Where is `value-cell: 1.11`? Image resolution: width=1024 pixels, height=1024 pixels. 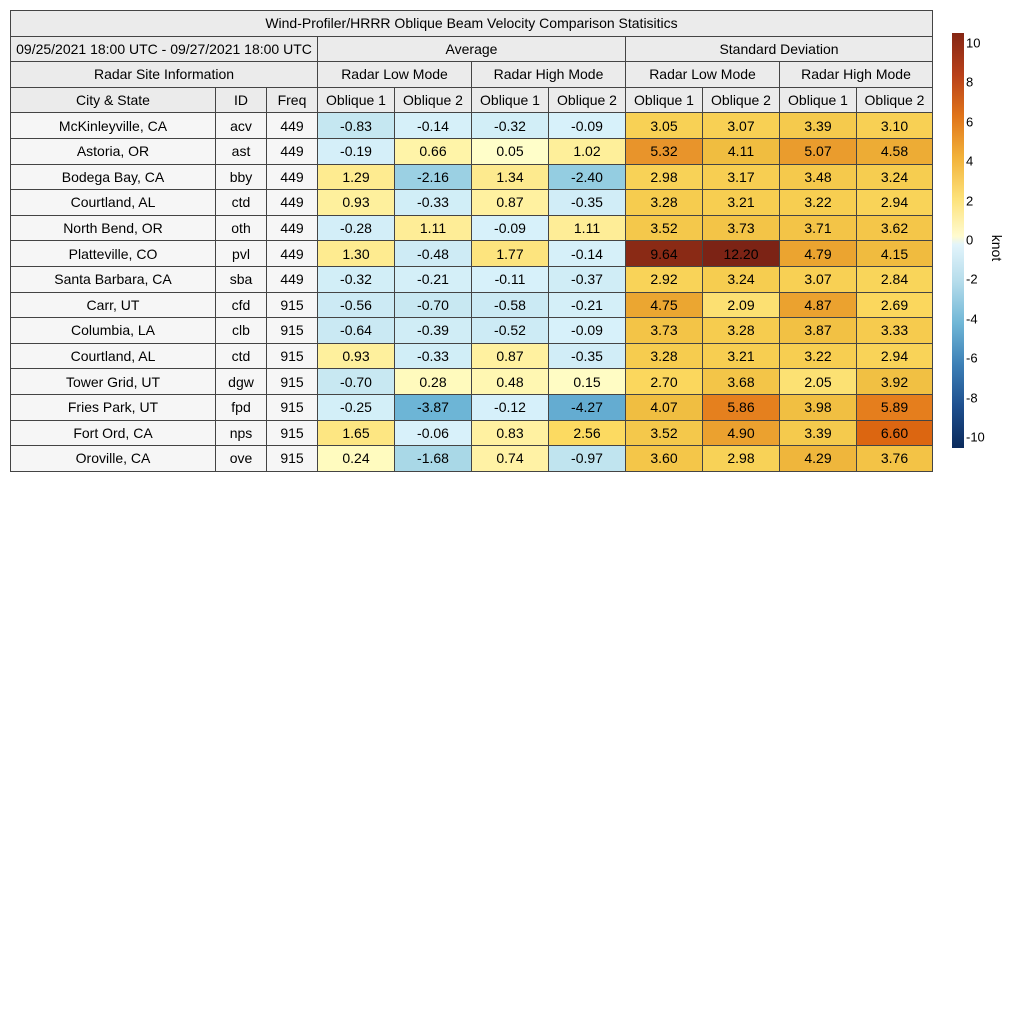
value-cell: 1.11 is located at coordinates (433, 228).